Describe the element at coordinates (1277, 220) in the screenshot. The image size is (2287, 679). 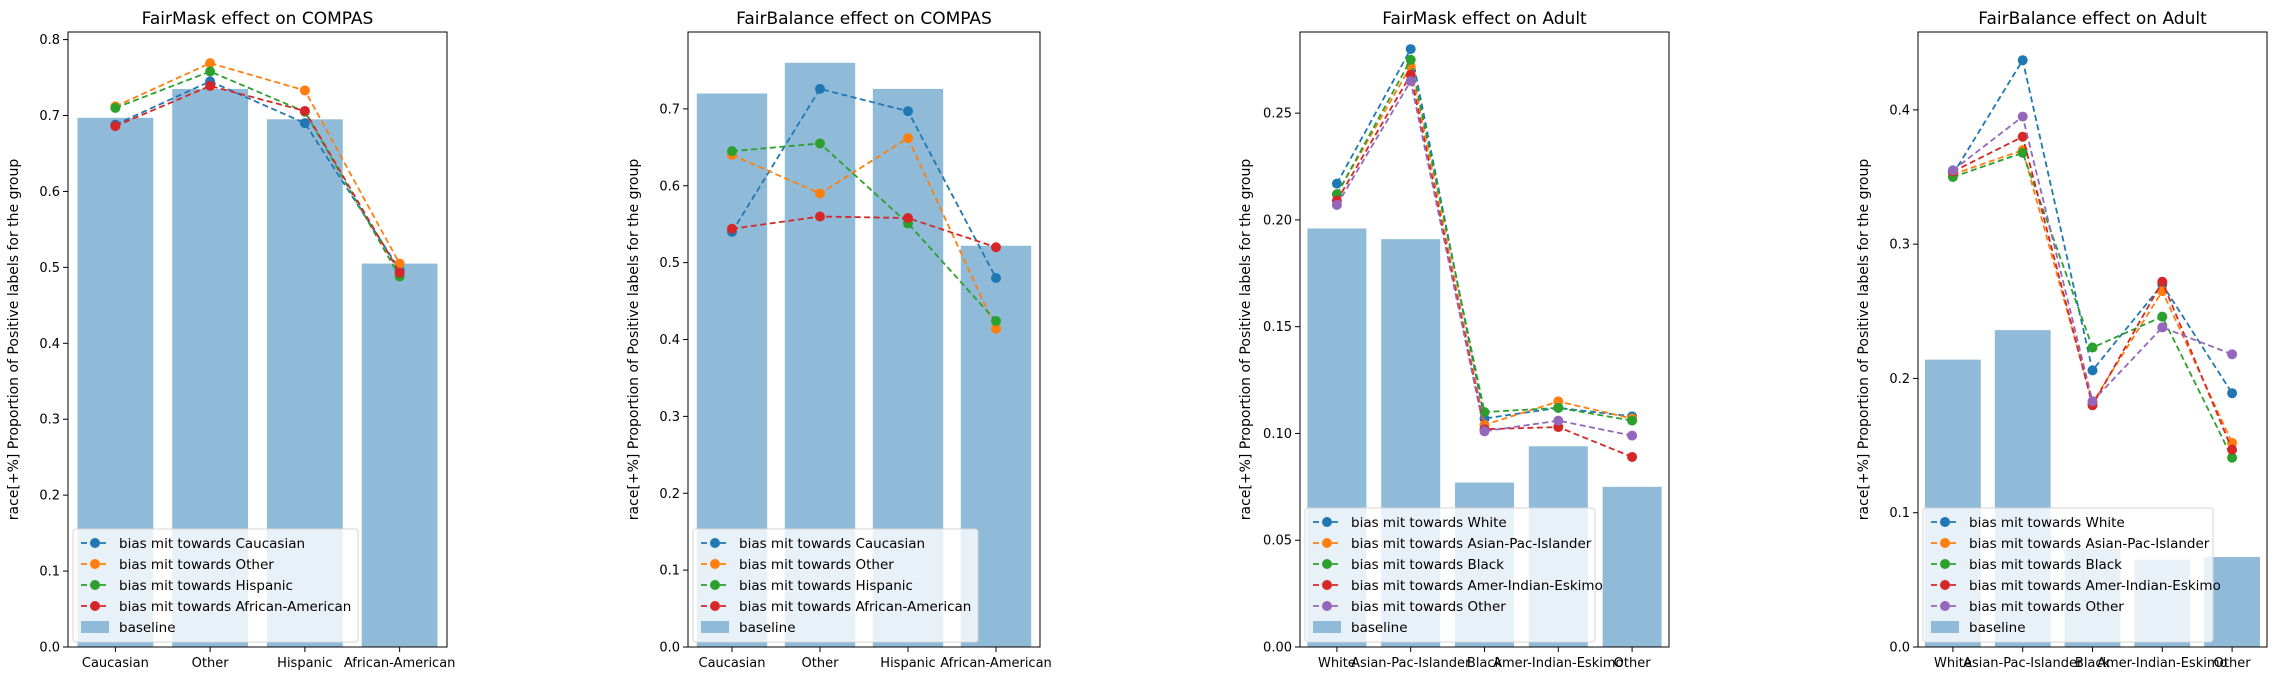
I see `y-tick-label: 0.20` at that location.